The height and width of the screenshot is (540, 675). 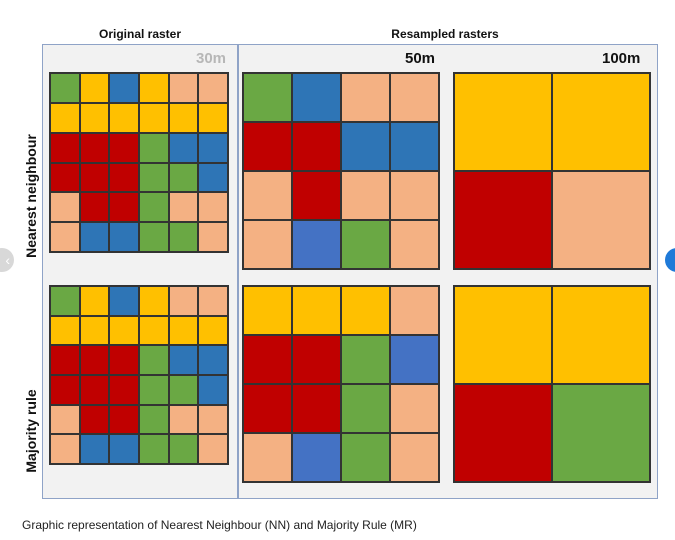 I want to click on row-label-majority-rule: Majority rule, so click(x=31, y=431).